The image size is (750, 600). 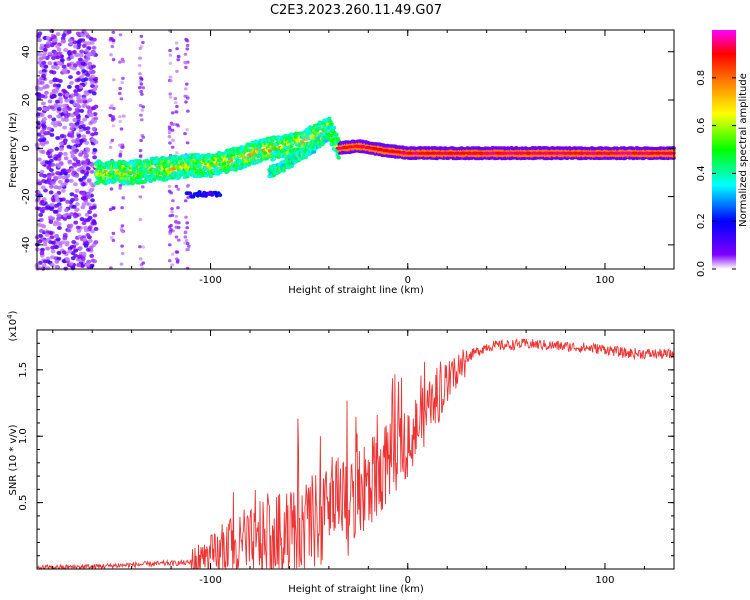 What do you see at coordinates (701, 173) in the screenshot?
I see `colorbar-tick-label: 0.4` at bounding box center [701, 173].